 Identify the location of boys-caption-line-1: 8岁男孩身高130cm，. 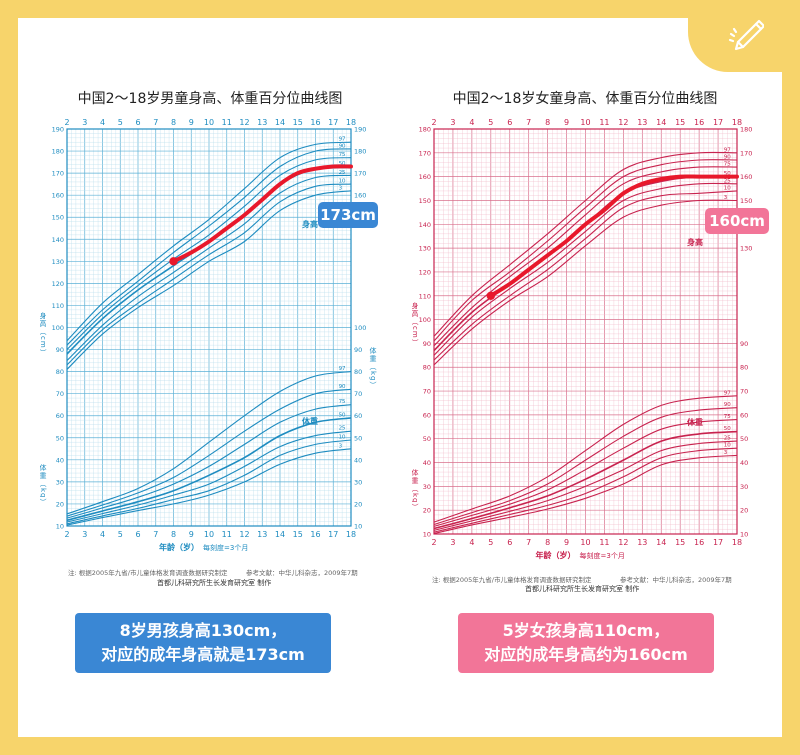
(203, 630).